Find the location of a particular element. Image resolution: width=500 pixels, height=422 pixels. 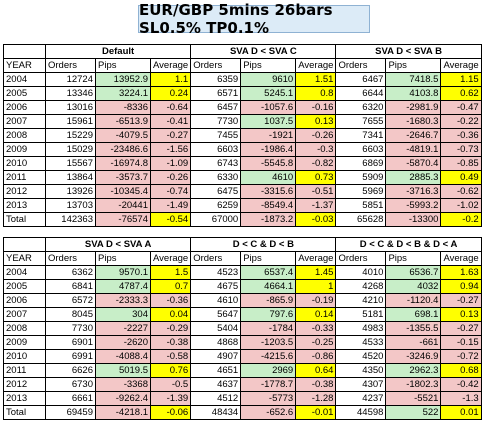

pips-cell: -6513.9 is located at coordinates (123, 121).